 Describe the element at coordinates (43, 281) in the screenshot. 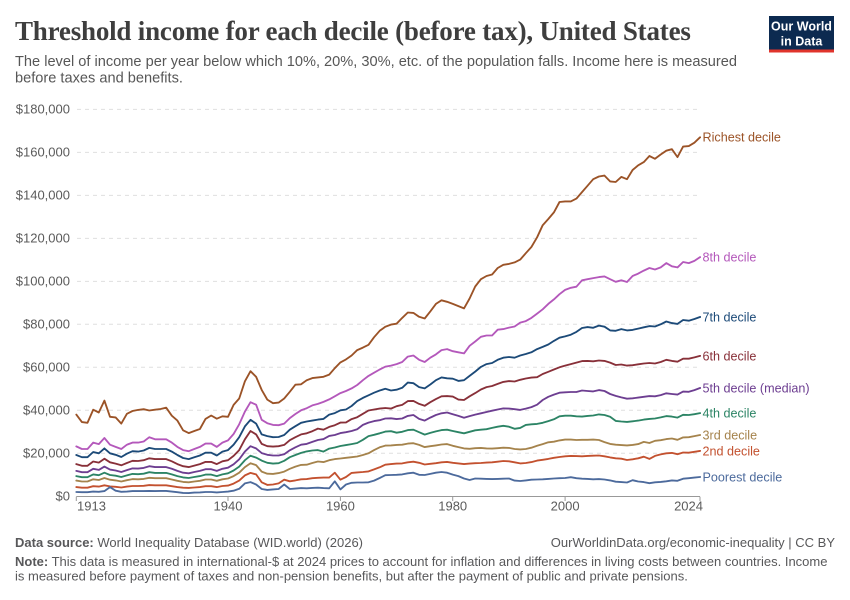

I see `svg-text: $100,000` at that location.